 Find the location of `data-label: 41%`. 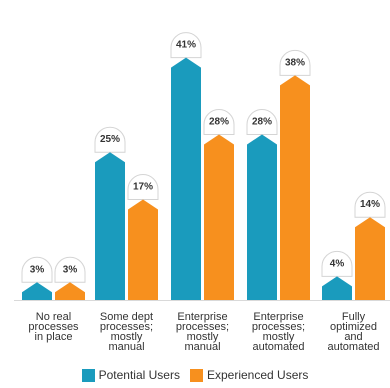

data-label: 41% is located at coordinates (186, 45).